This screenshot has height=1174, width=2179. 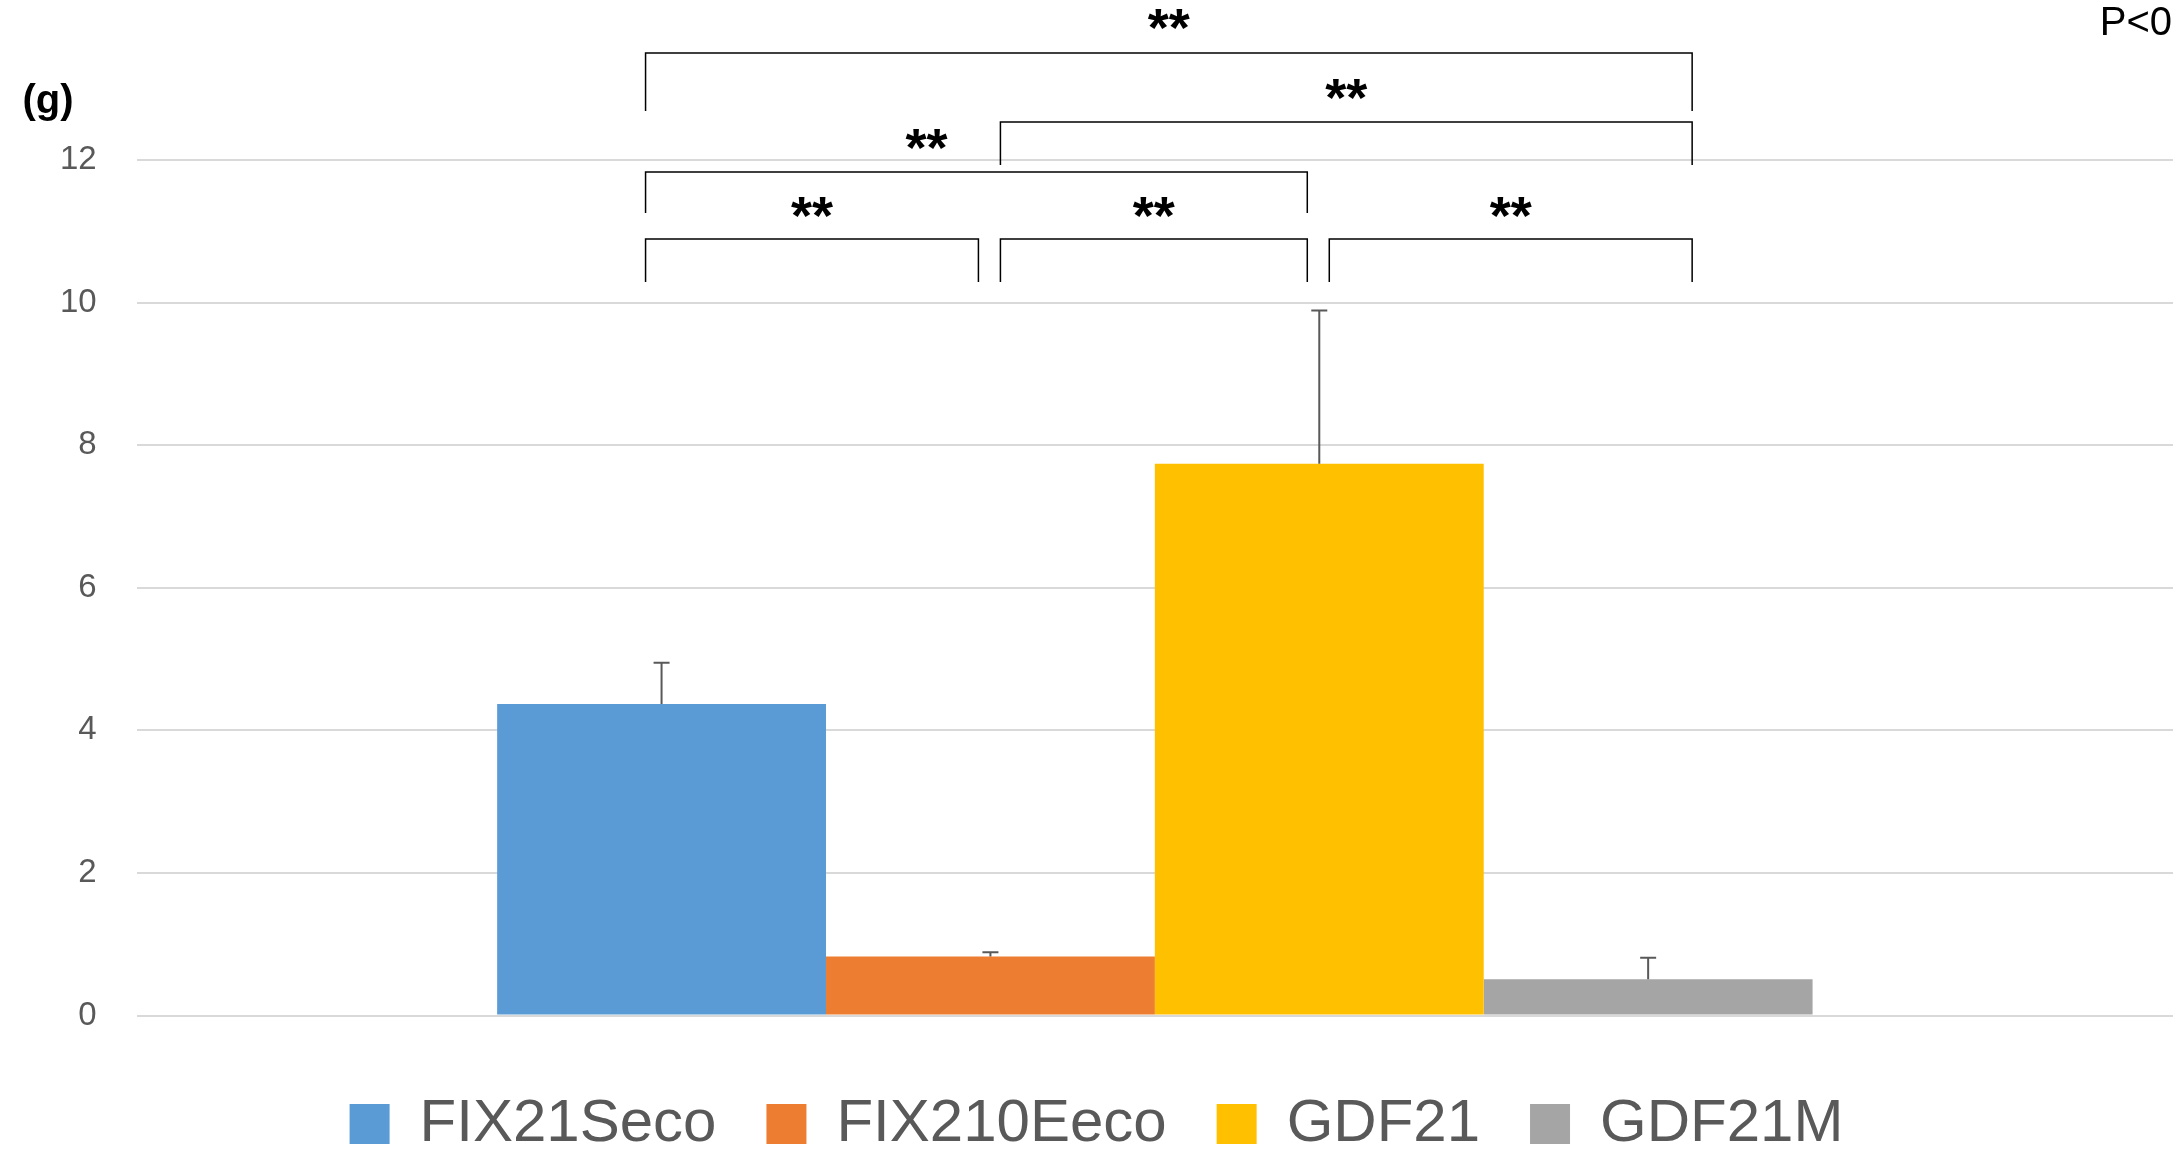 I want to click on y-tick-label: 2, so click(x=87, y=871).